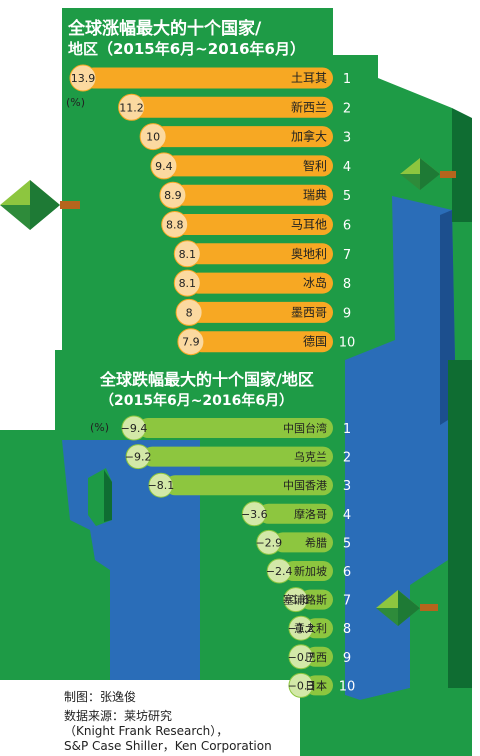  Describe the element at coordinates (186, 49) in the screenshot. I see `rise-chart-title-line2: 地区（2015年6月~2016年6月）` at that location.